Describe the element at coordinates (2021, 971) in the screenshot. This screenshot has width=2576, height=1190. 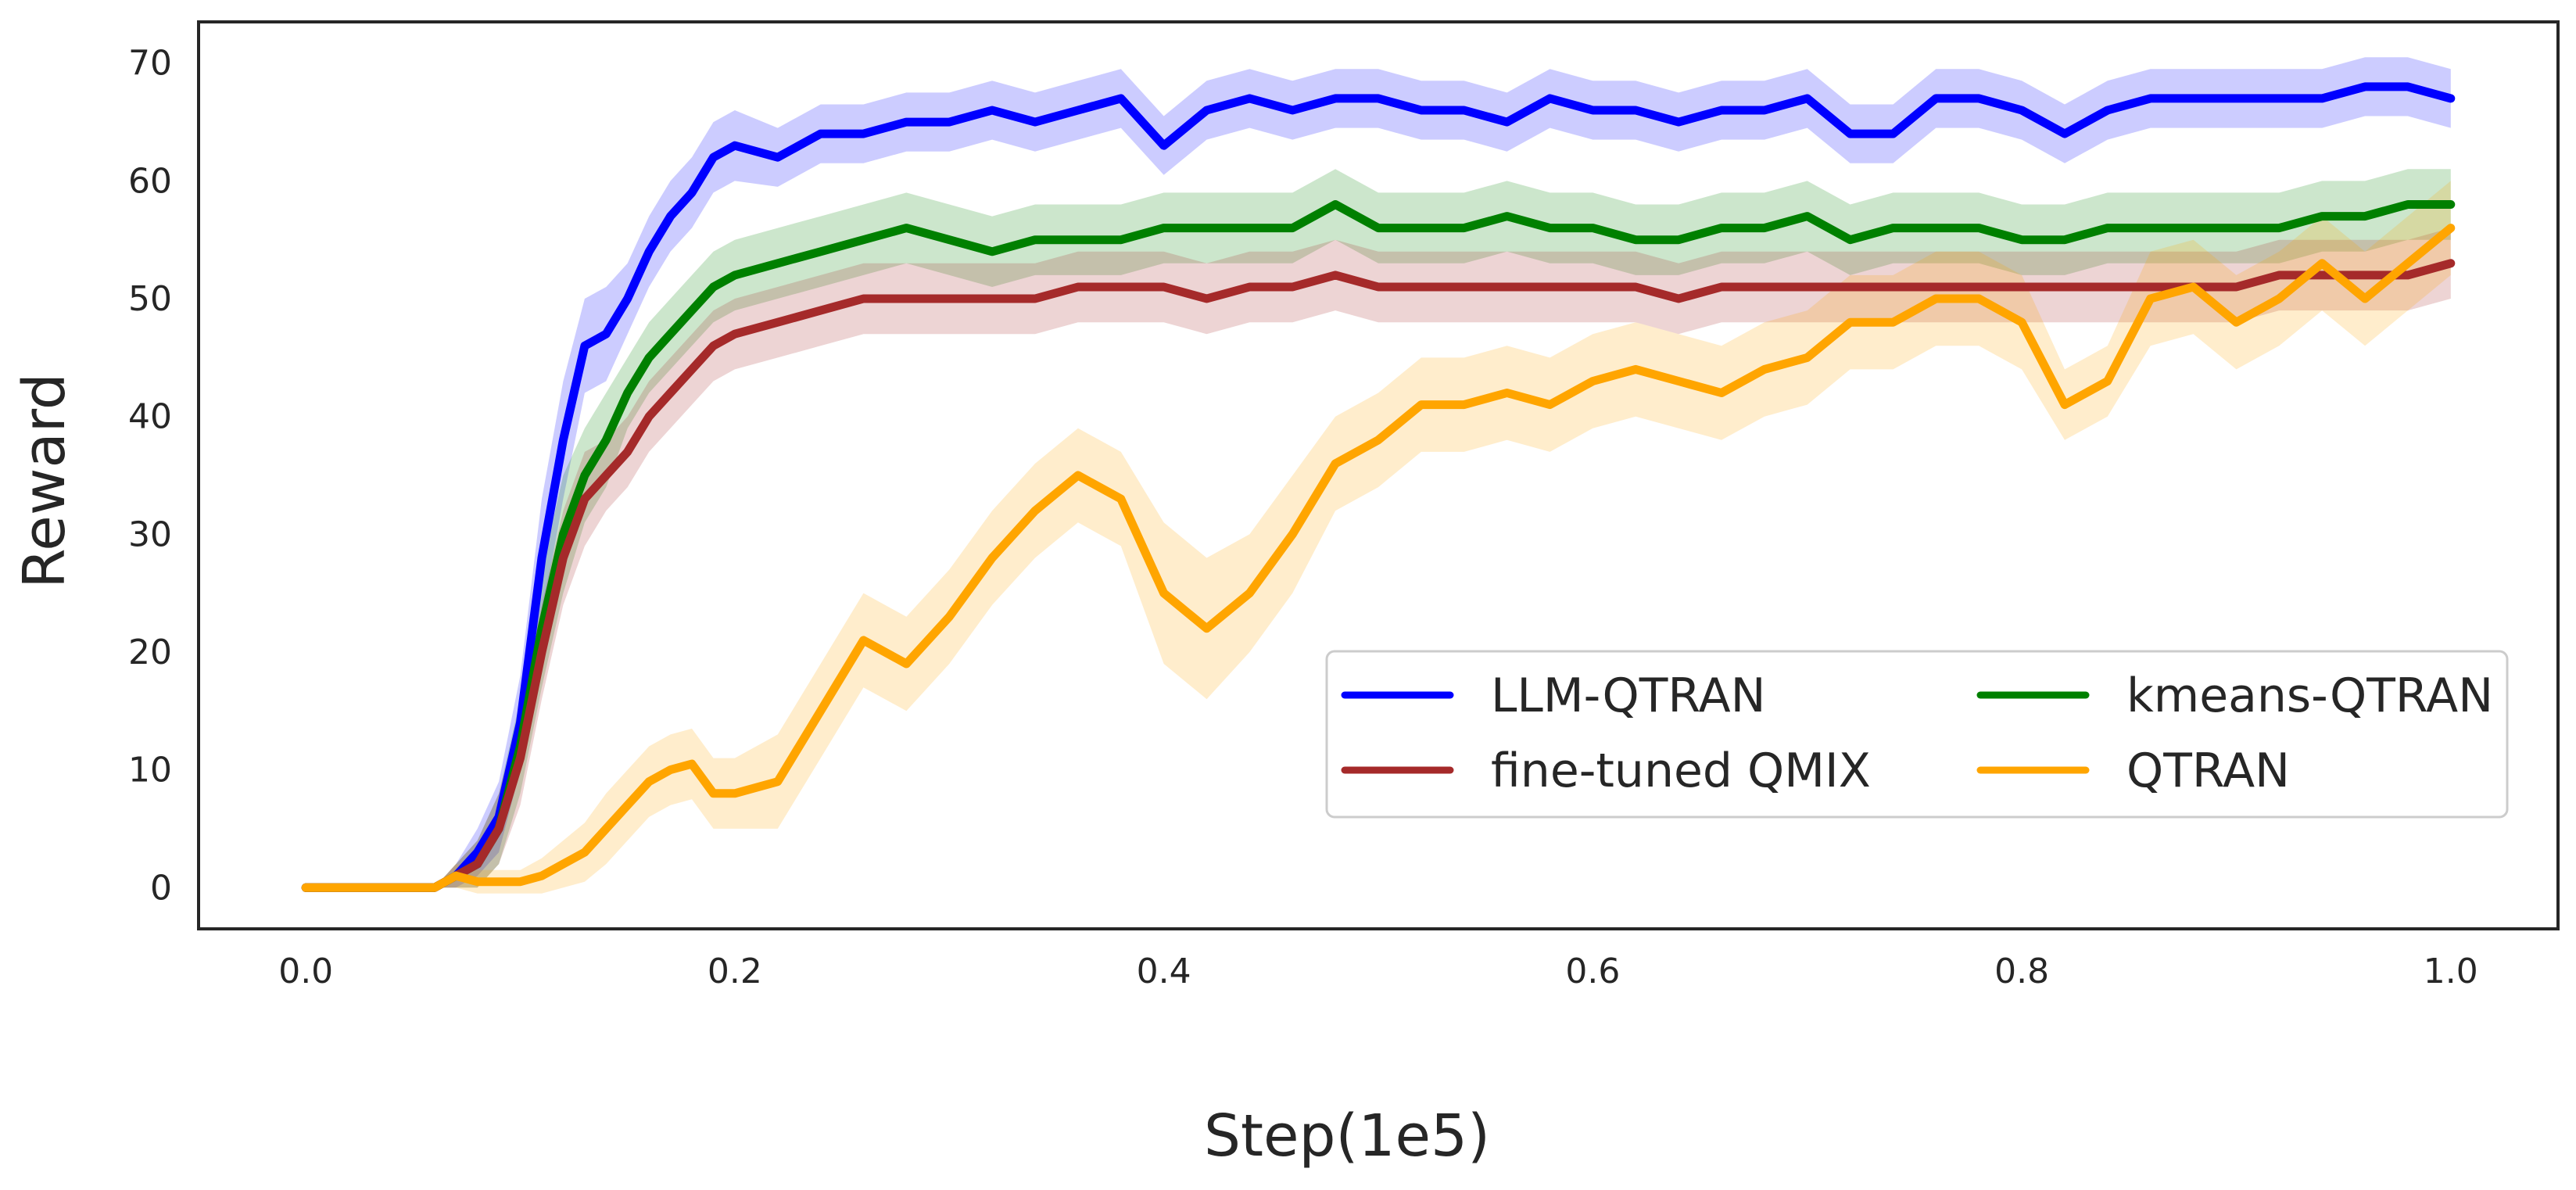
I see `x-tick-label: 0.8` at that location.